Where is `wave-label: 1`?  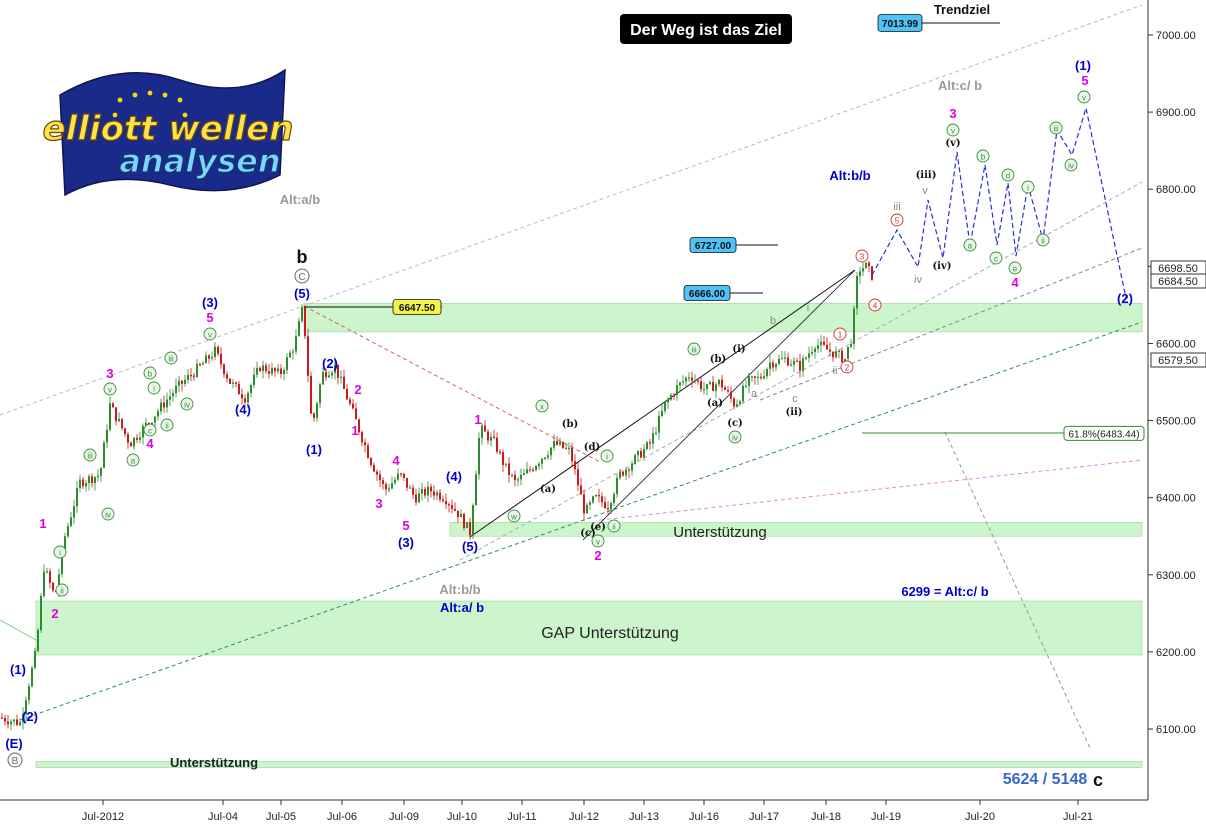 wave-label: 1 is located at coordinates (354, 430).